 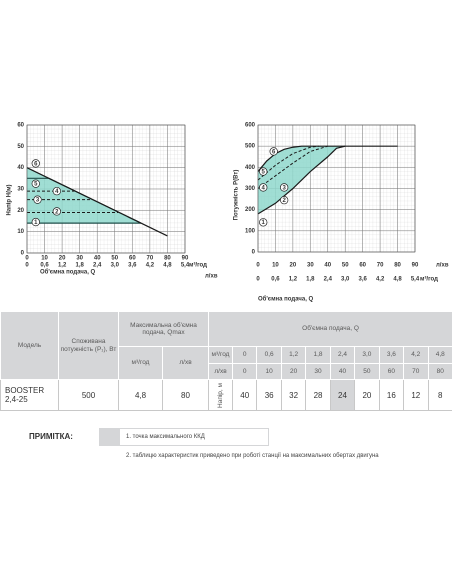 I want to click on y-tick-label: 600, so click(x=250, y=126).